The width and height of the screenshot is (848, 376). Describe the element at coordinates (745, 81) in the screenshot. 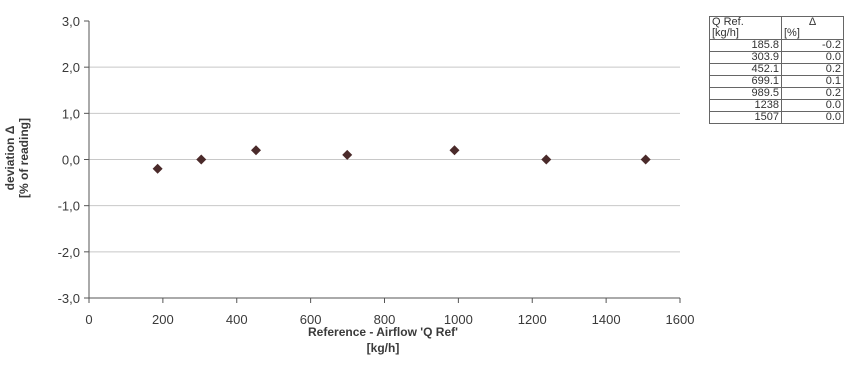

I see `cell-q-ref: 699.1` at that location.